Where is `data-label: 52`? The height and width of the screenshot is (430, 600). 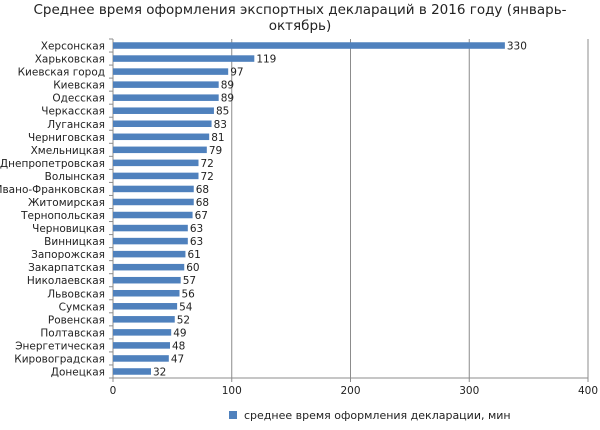 data-label: 52 is located at coordinates (183, 320).